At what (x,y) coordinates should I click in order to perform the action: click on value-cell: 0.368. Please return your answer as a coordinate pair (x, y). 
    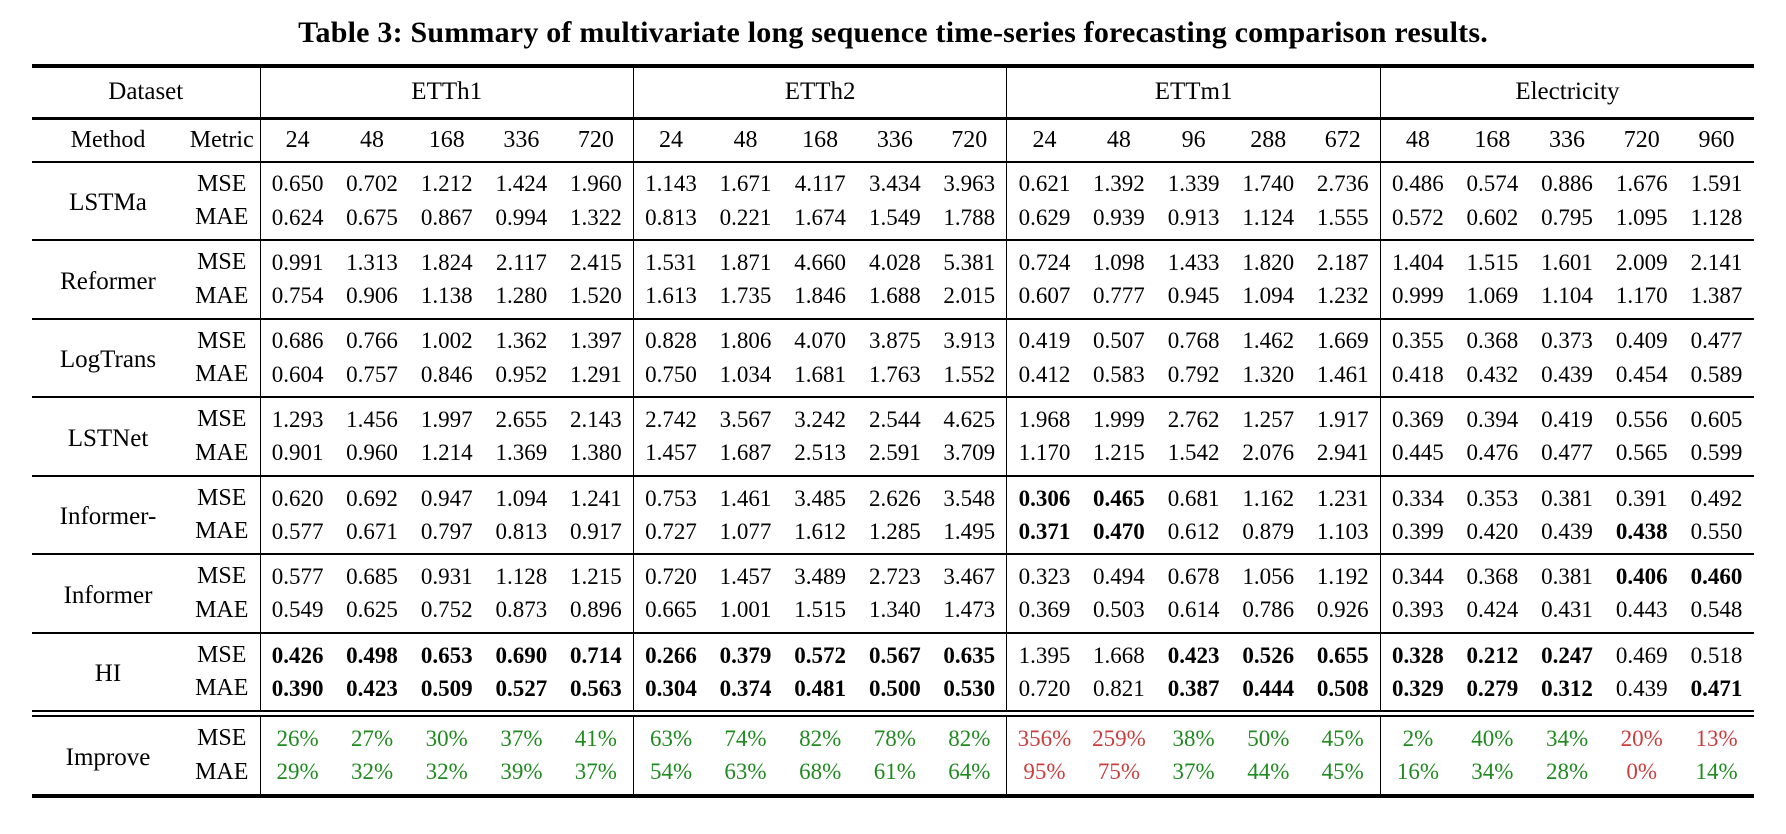
    Looking at the image, I should click on (1492, 573).